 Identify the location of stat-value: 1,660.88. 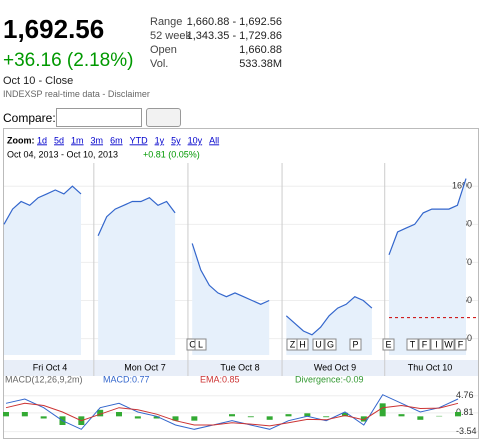
(260, 50).